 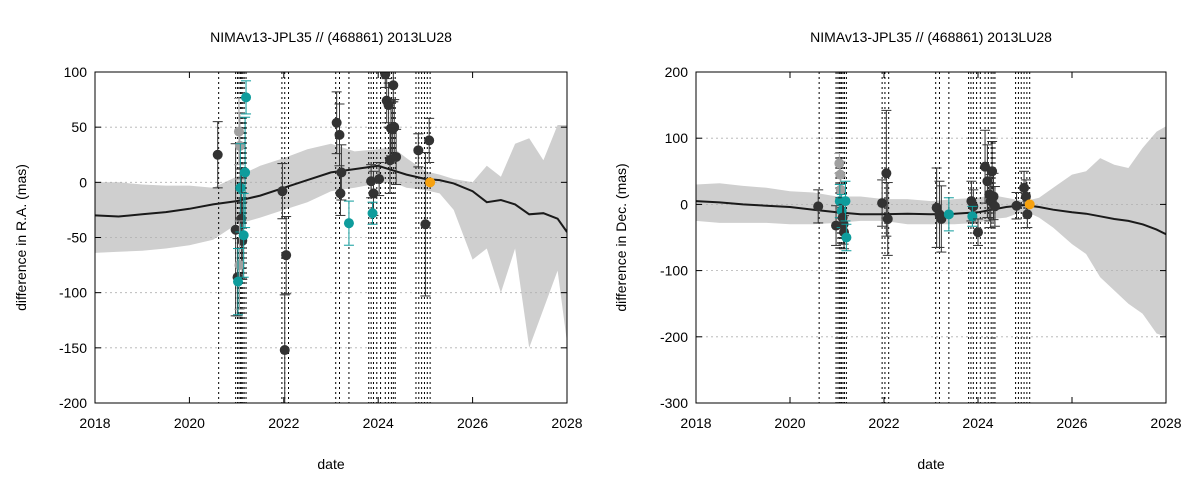 I want to click on y-tick-label: 200, so click(x=677, y=72).